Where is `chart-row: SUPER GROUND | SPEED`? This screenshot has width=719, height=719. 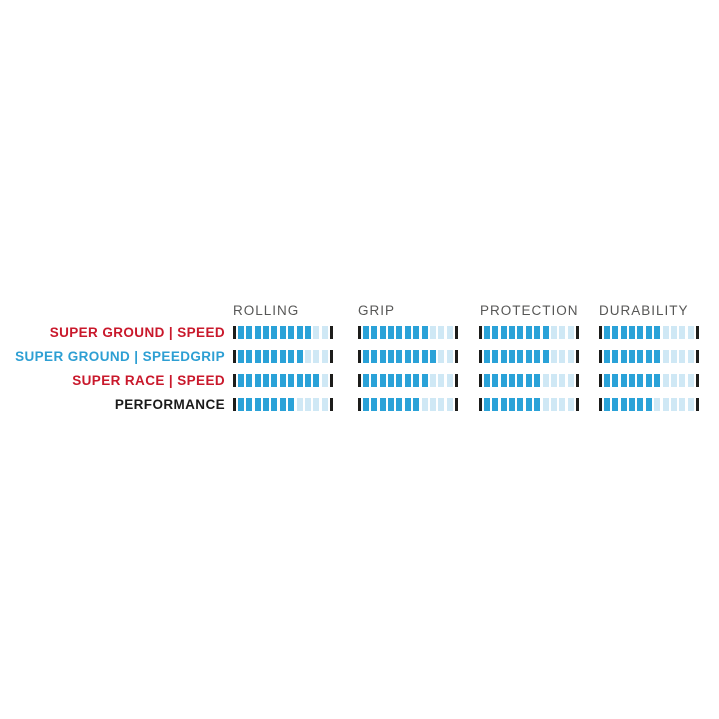
chart-row: SUPER GROUND | SPEED is located at coordinates (359, 333).